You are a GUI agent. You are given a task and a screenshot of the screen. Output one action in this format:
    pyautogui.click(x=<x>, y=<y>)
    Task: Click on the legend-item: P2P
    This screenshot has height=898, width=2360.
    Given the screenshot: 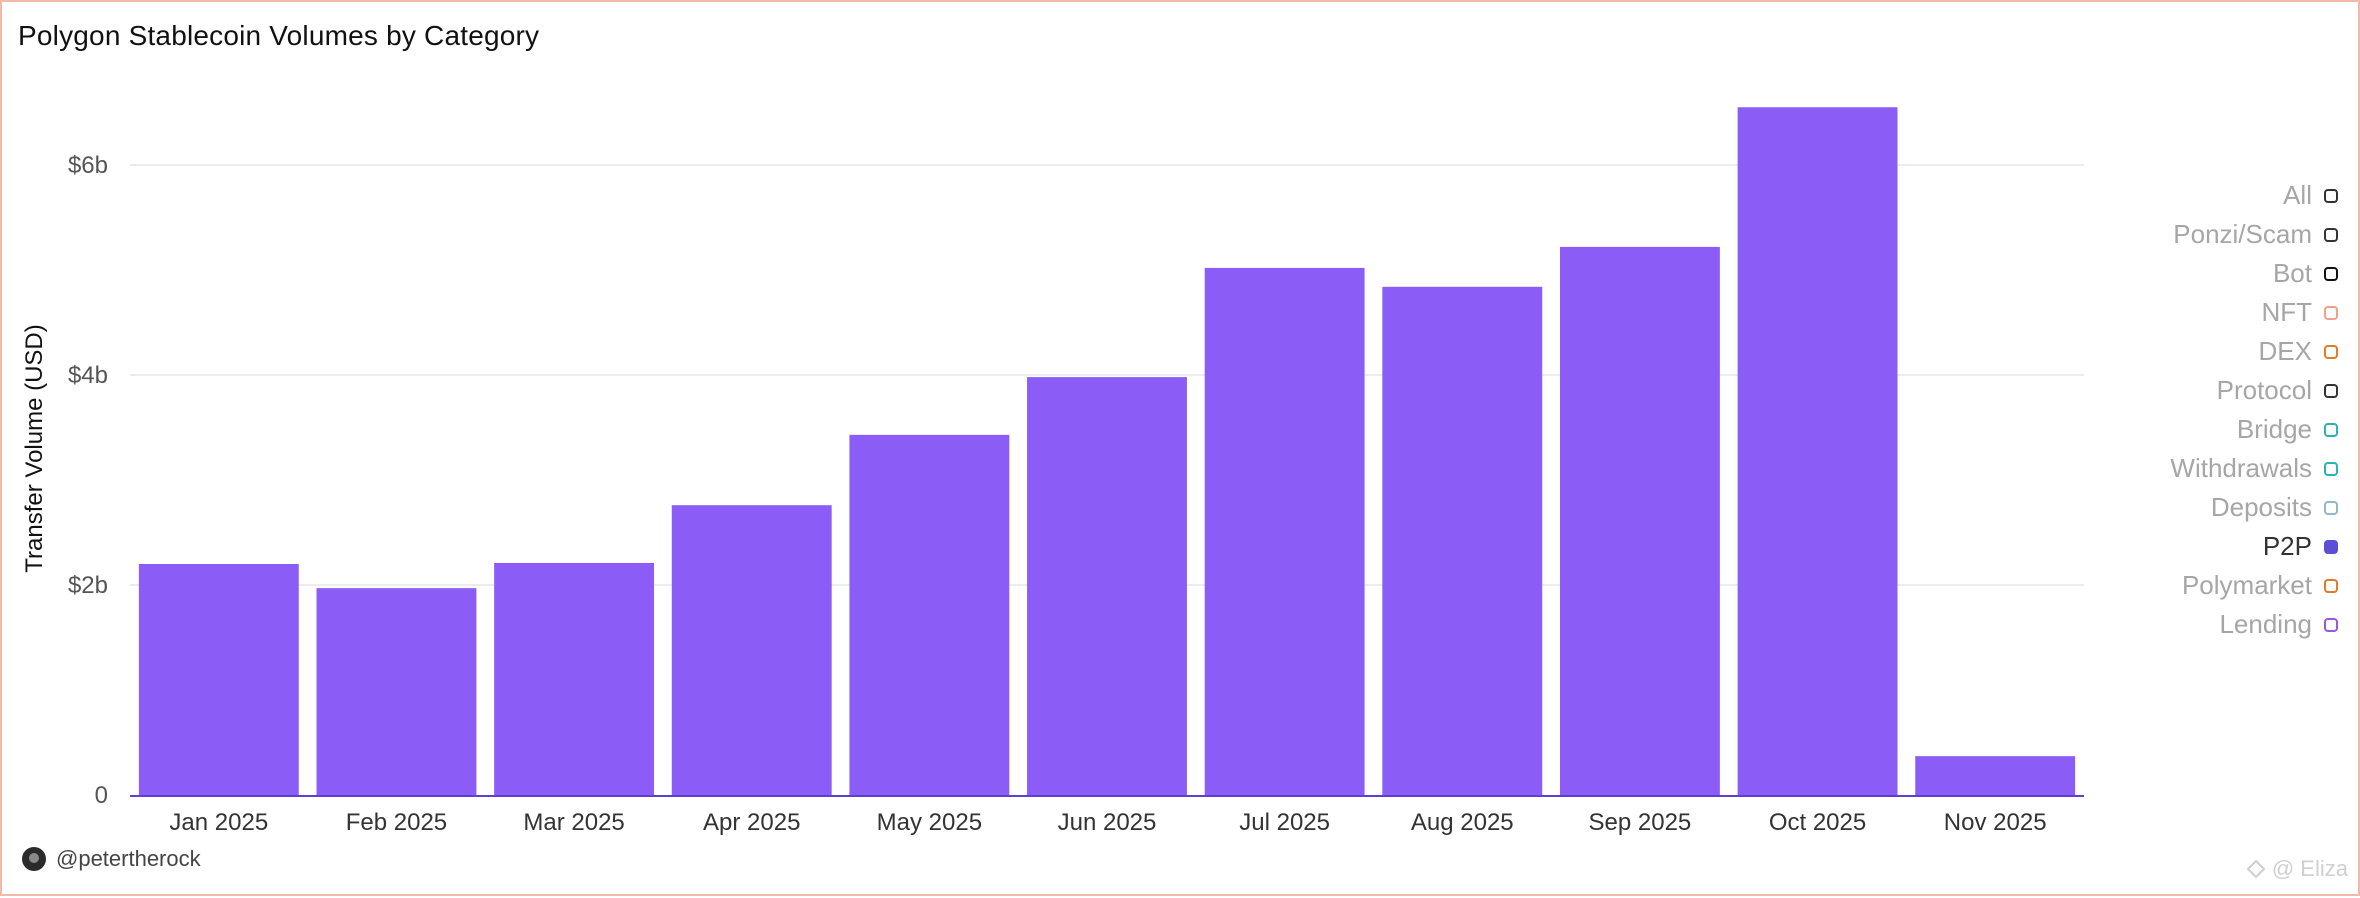 What is the action you would take?
    pyautogui.click(x=2188, y=546)
    